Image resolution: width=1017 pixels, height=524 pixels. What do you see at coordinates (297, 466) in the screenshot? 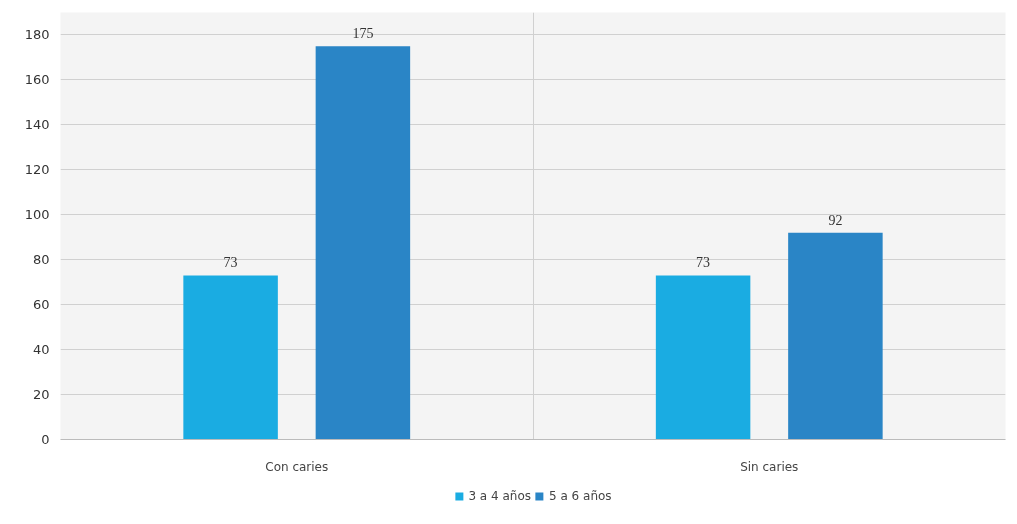
I see `x-tick-label: Con caries` at bounding box center [297, 466].